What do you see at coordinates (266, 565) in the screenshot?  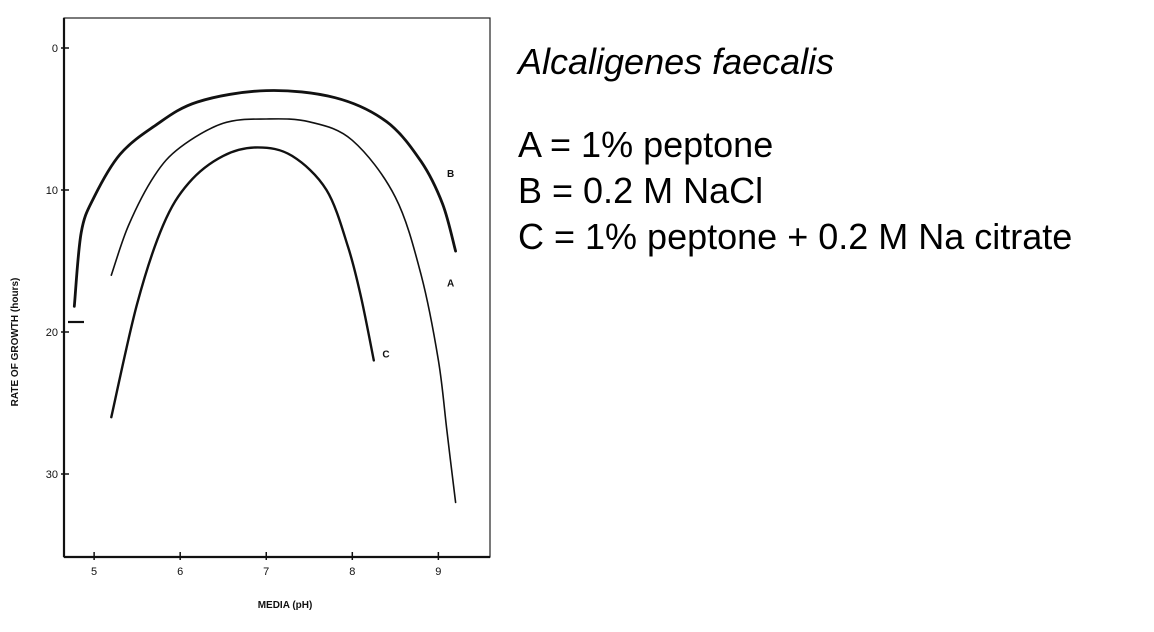 I see `x-axis-ticks: 5 6 7 8 9` at bounding box center [266, 565].